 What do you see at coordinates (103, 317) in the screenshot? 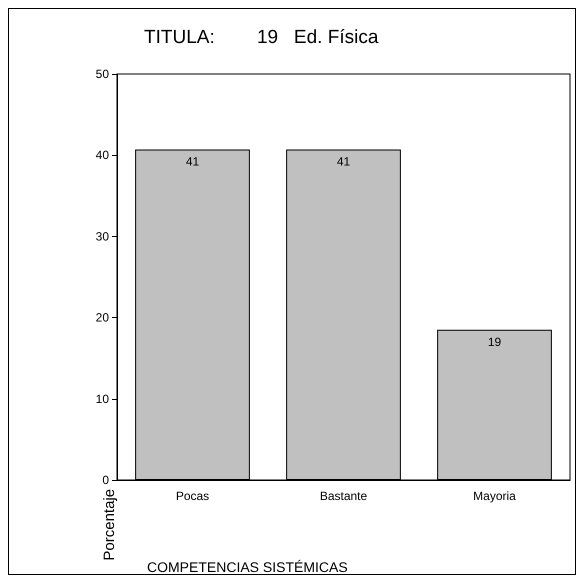
I see `y-tick-label: 20` at bounding box center [103, 317].